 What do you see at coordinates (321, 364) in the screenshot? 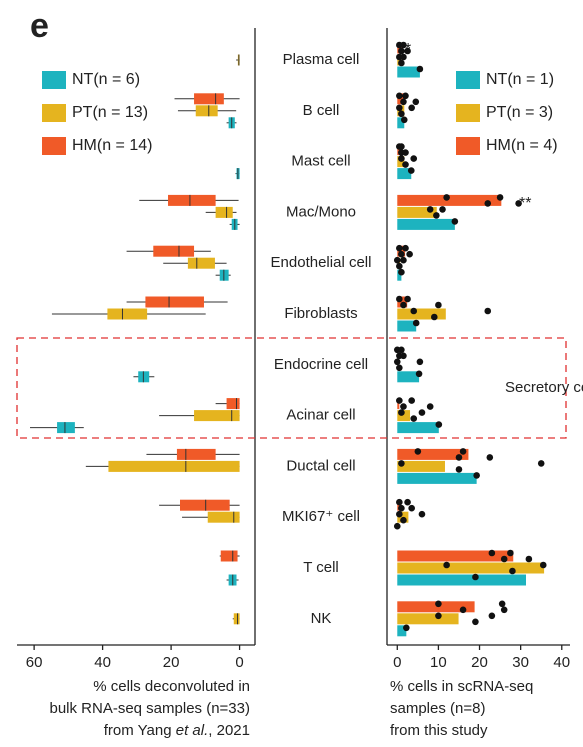
I see `category-label: Endocrine cell` at bounding box center [321, 364].